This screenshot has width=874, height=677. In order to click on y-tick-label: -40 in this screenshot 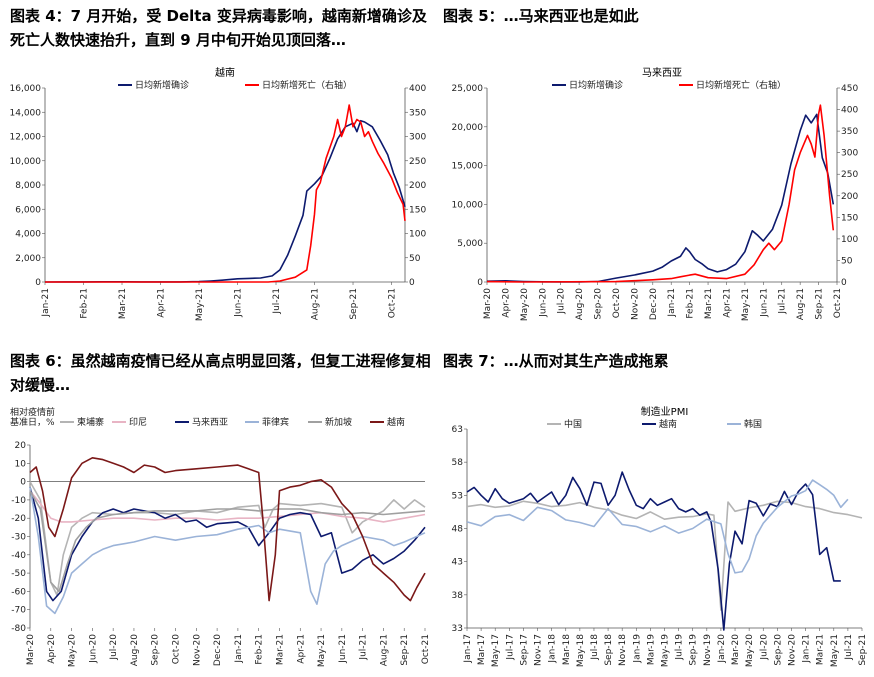, I will do `click(18, 556)`.